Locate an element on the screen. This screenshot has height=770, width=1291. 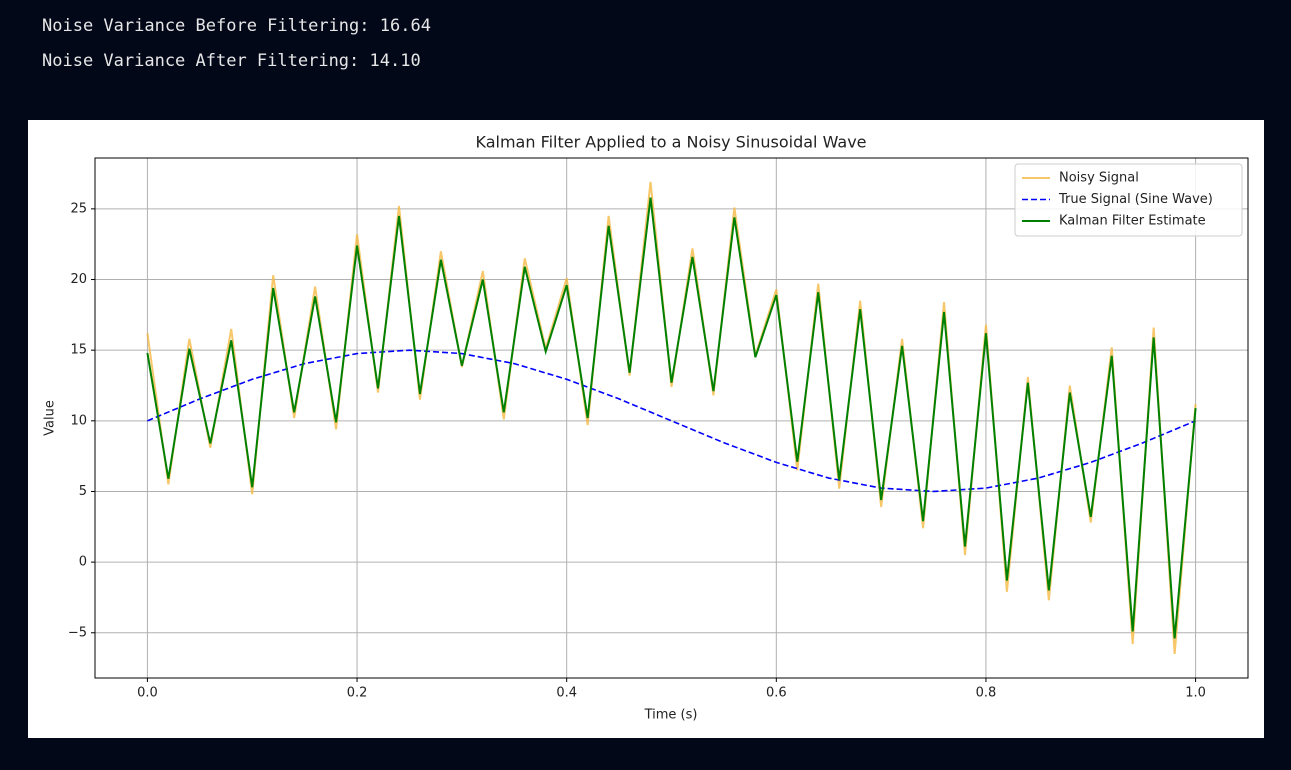
x-tick-label: 1.0 is located at coordinates (1195, 693).